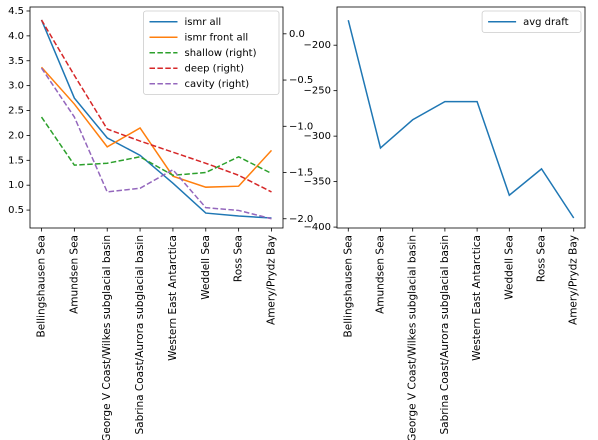 The width and height of the screenshot is (598, 440). I want to click on y-tick-label: −250, so click(317, 91).